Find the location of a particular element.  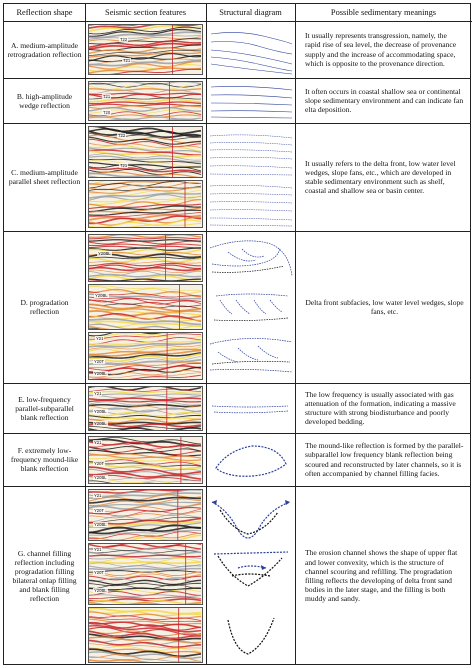

header-seismic-features: Seismic section features is located at coordinates (145, 13).